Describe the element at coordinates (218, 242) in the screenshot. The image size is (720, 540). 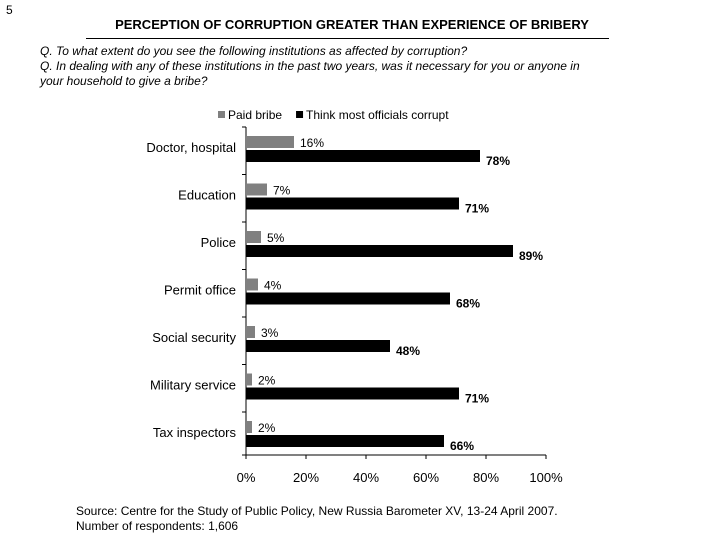
I see `category-label: Police` at that location.